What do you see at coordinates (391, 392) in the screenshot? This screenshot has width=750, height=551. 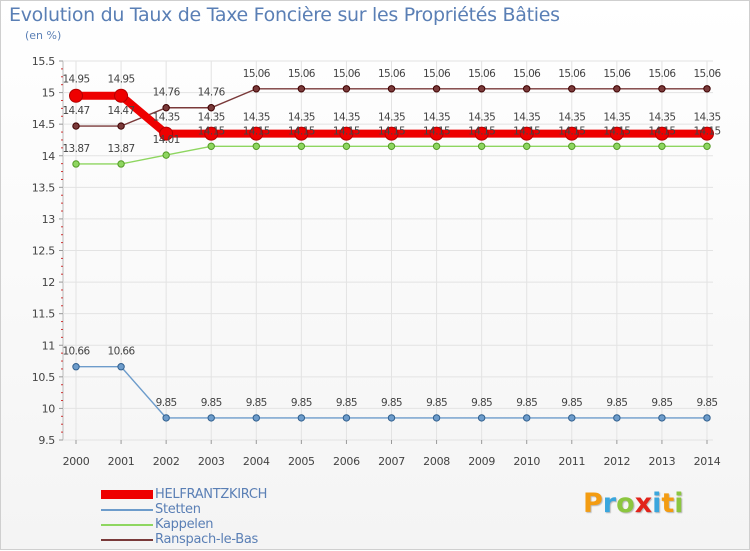 I see `series-stetten` at bounding box center [391, 392].